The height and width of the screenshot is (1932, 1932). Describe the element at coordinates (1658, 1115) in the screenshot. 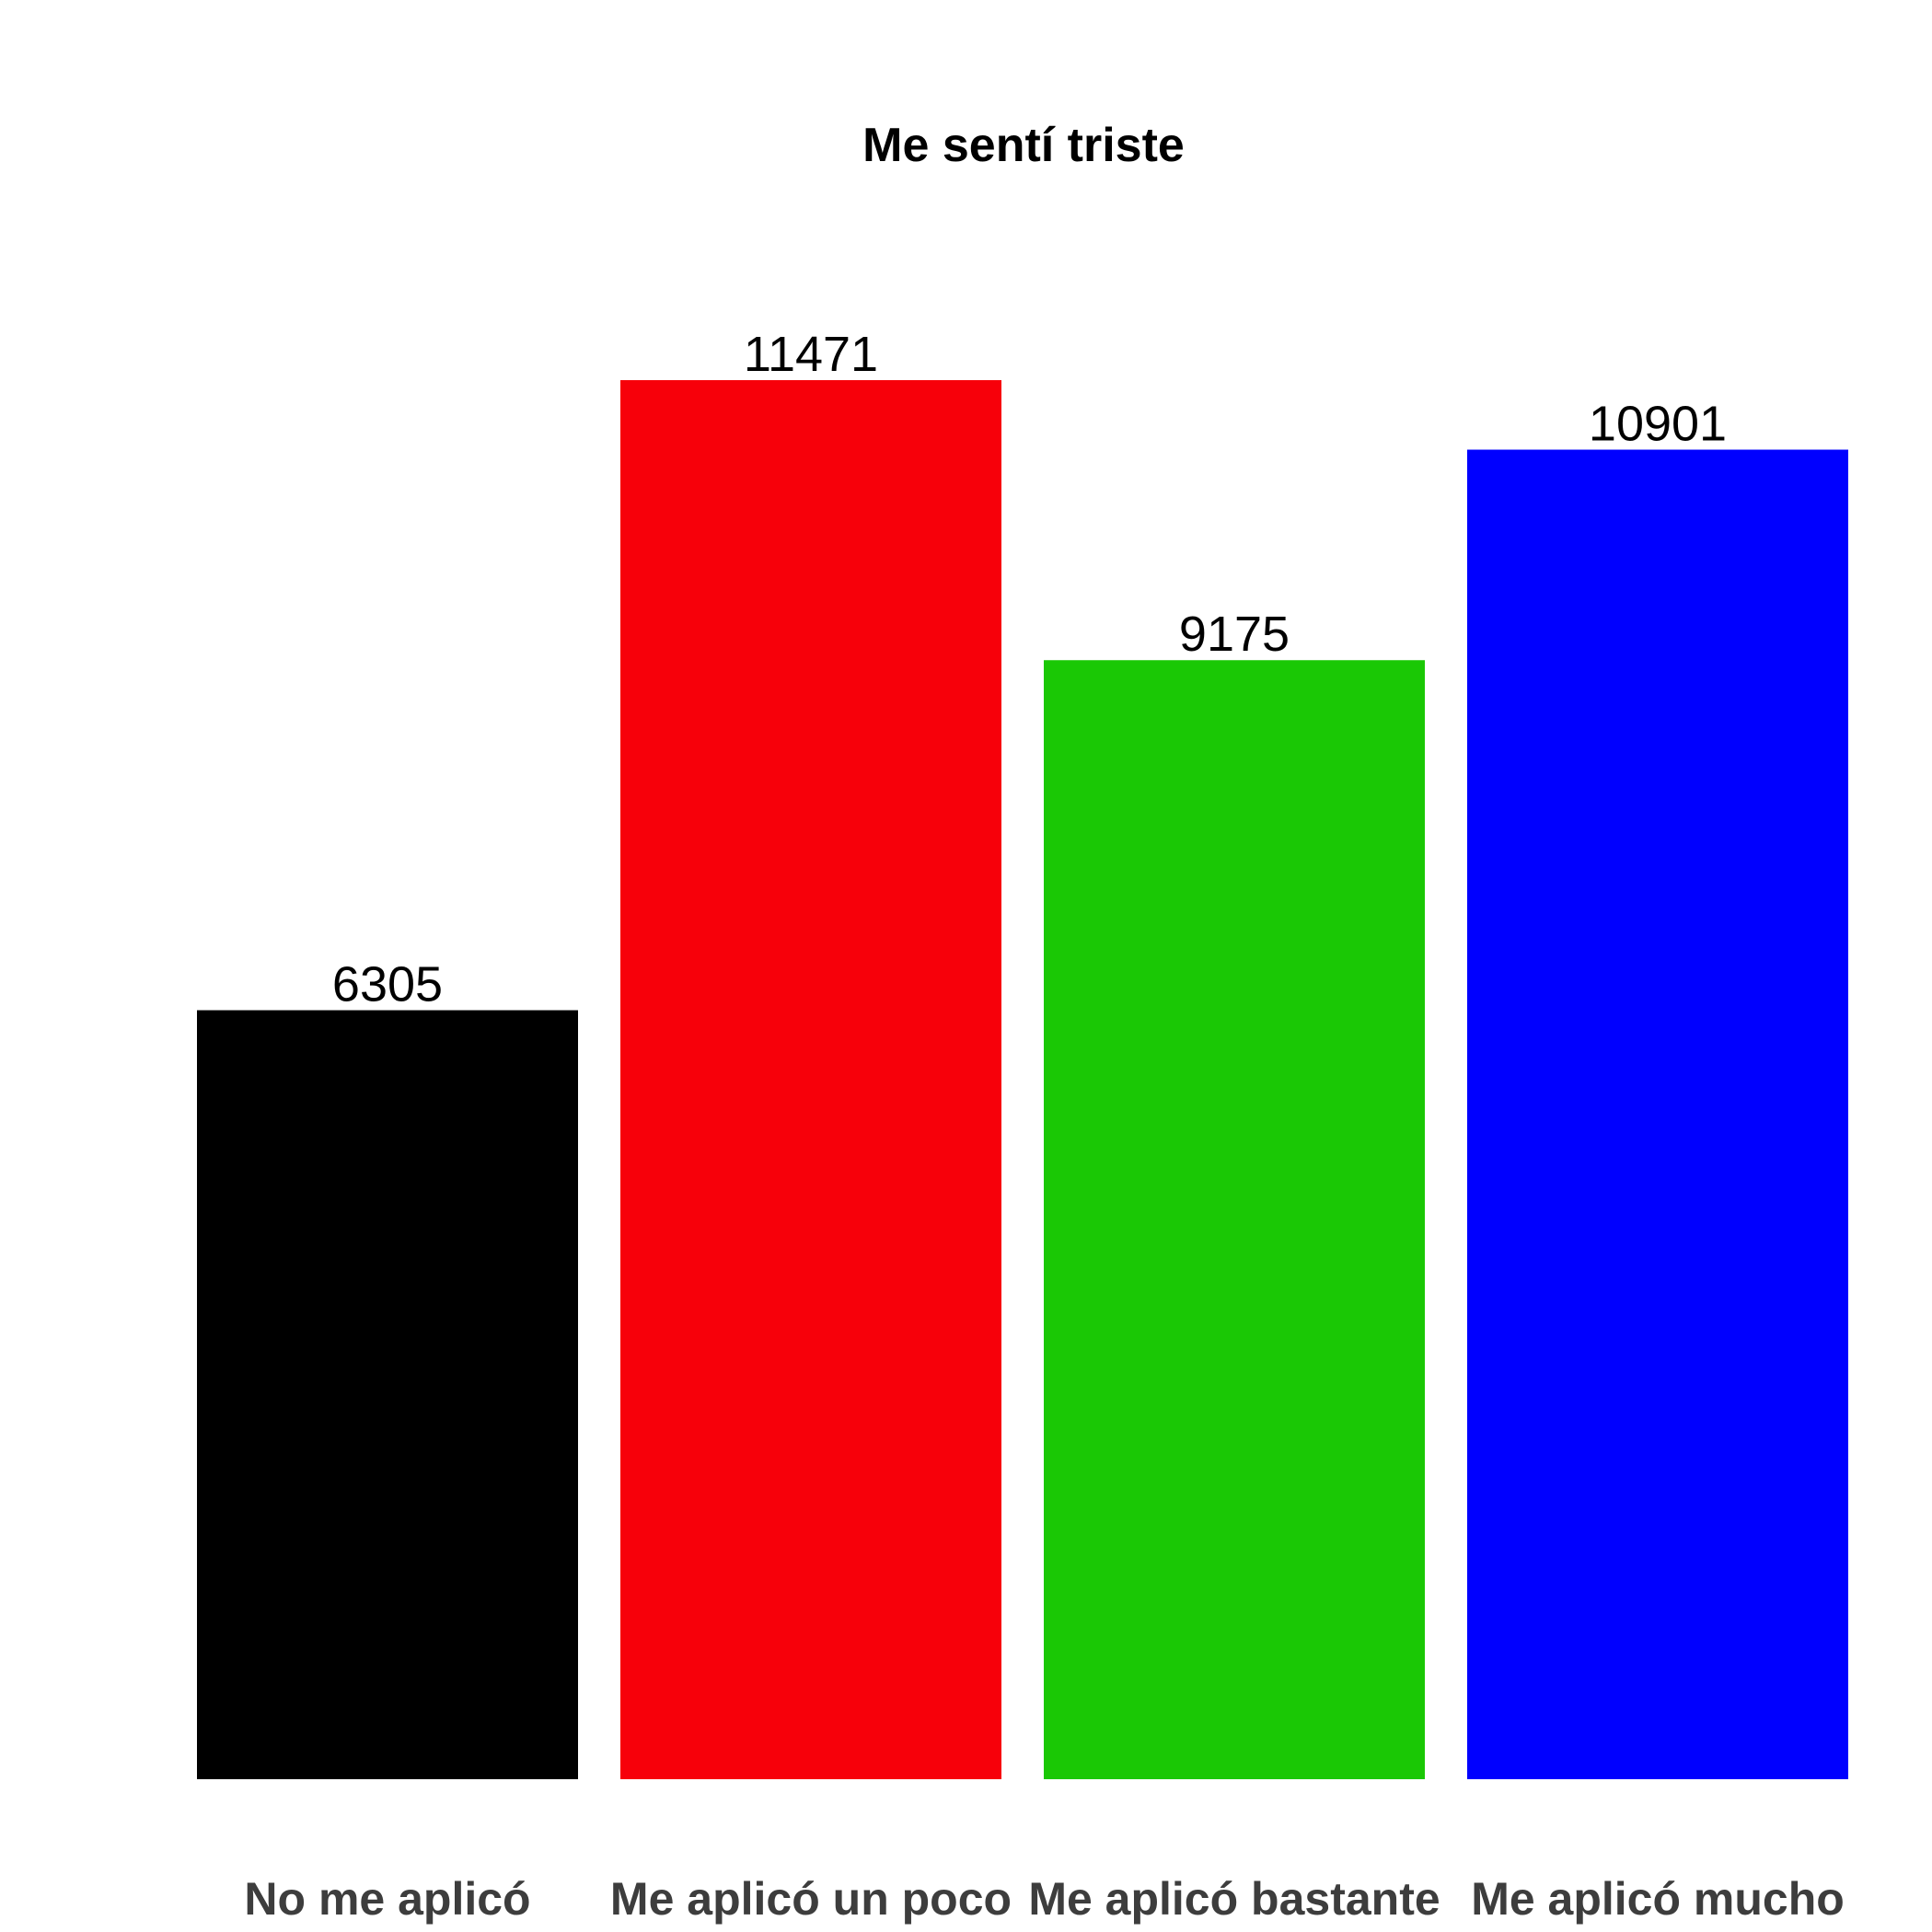

I see `bar-me-aplico-mucho` at that location.